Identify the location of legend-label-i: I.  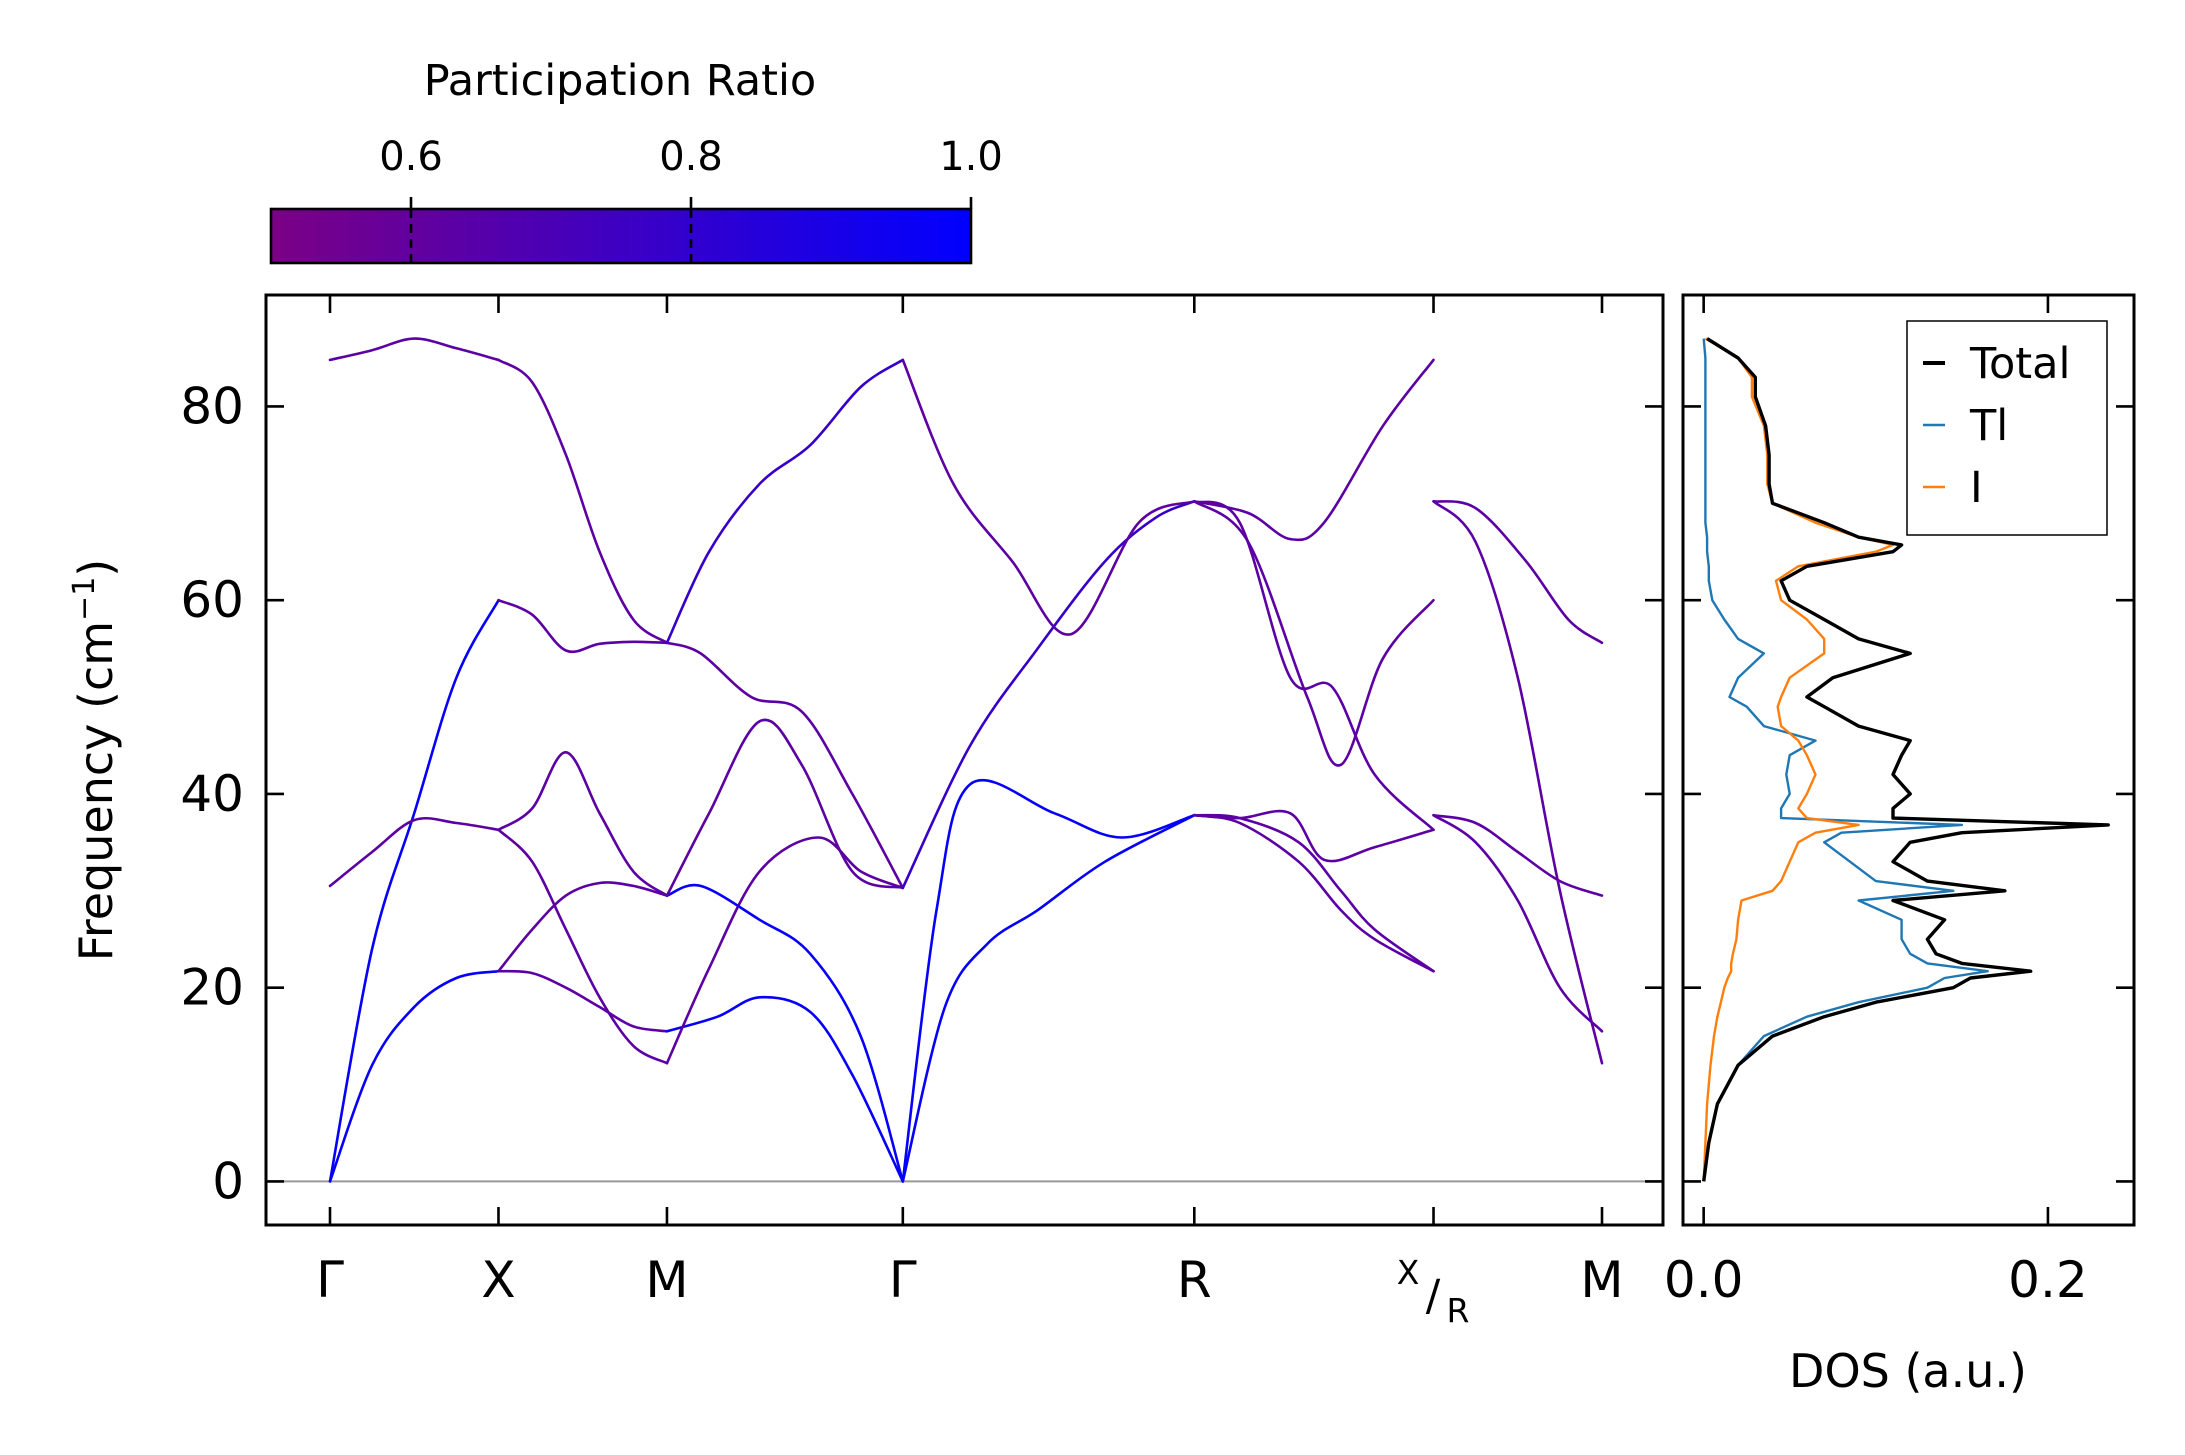
(1976, 488).